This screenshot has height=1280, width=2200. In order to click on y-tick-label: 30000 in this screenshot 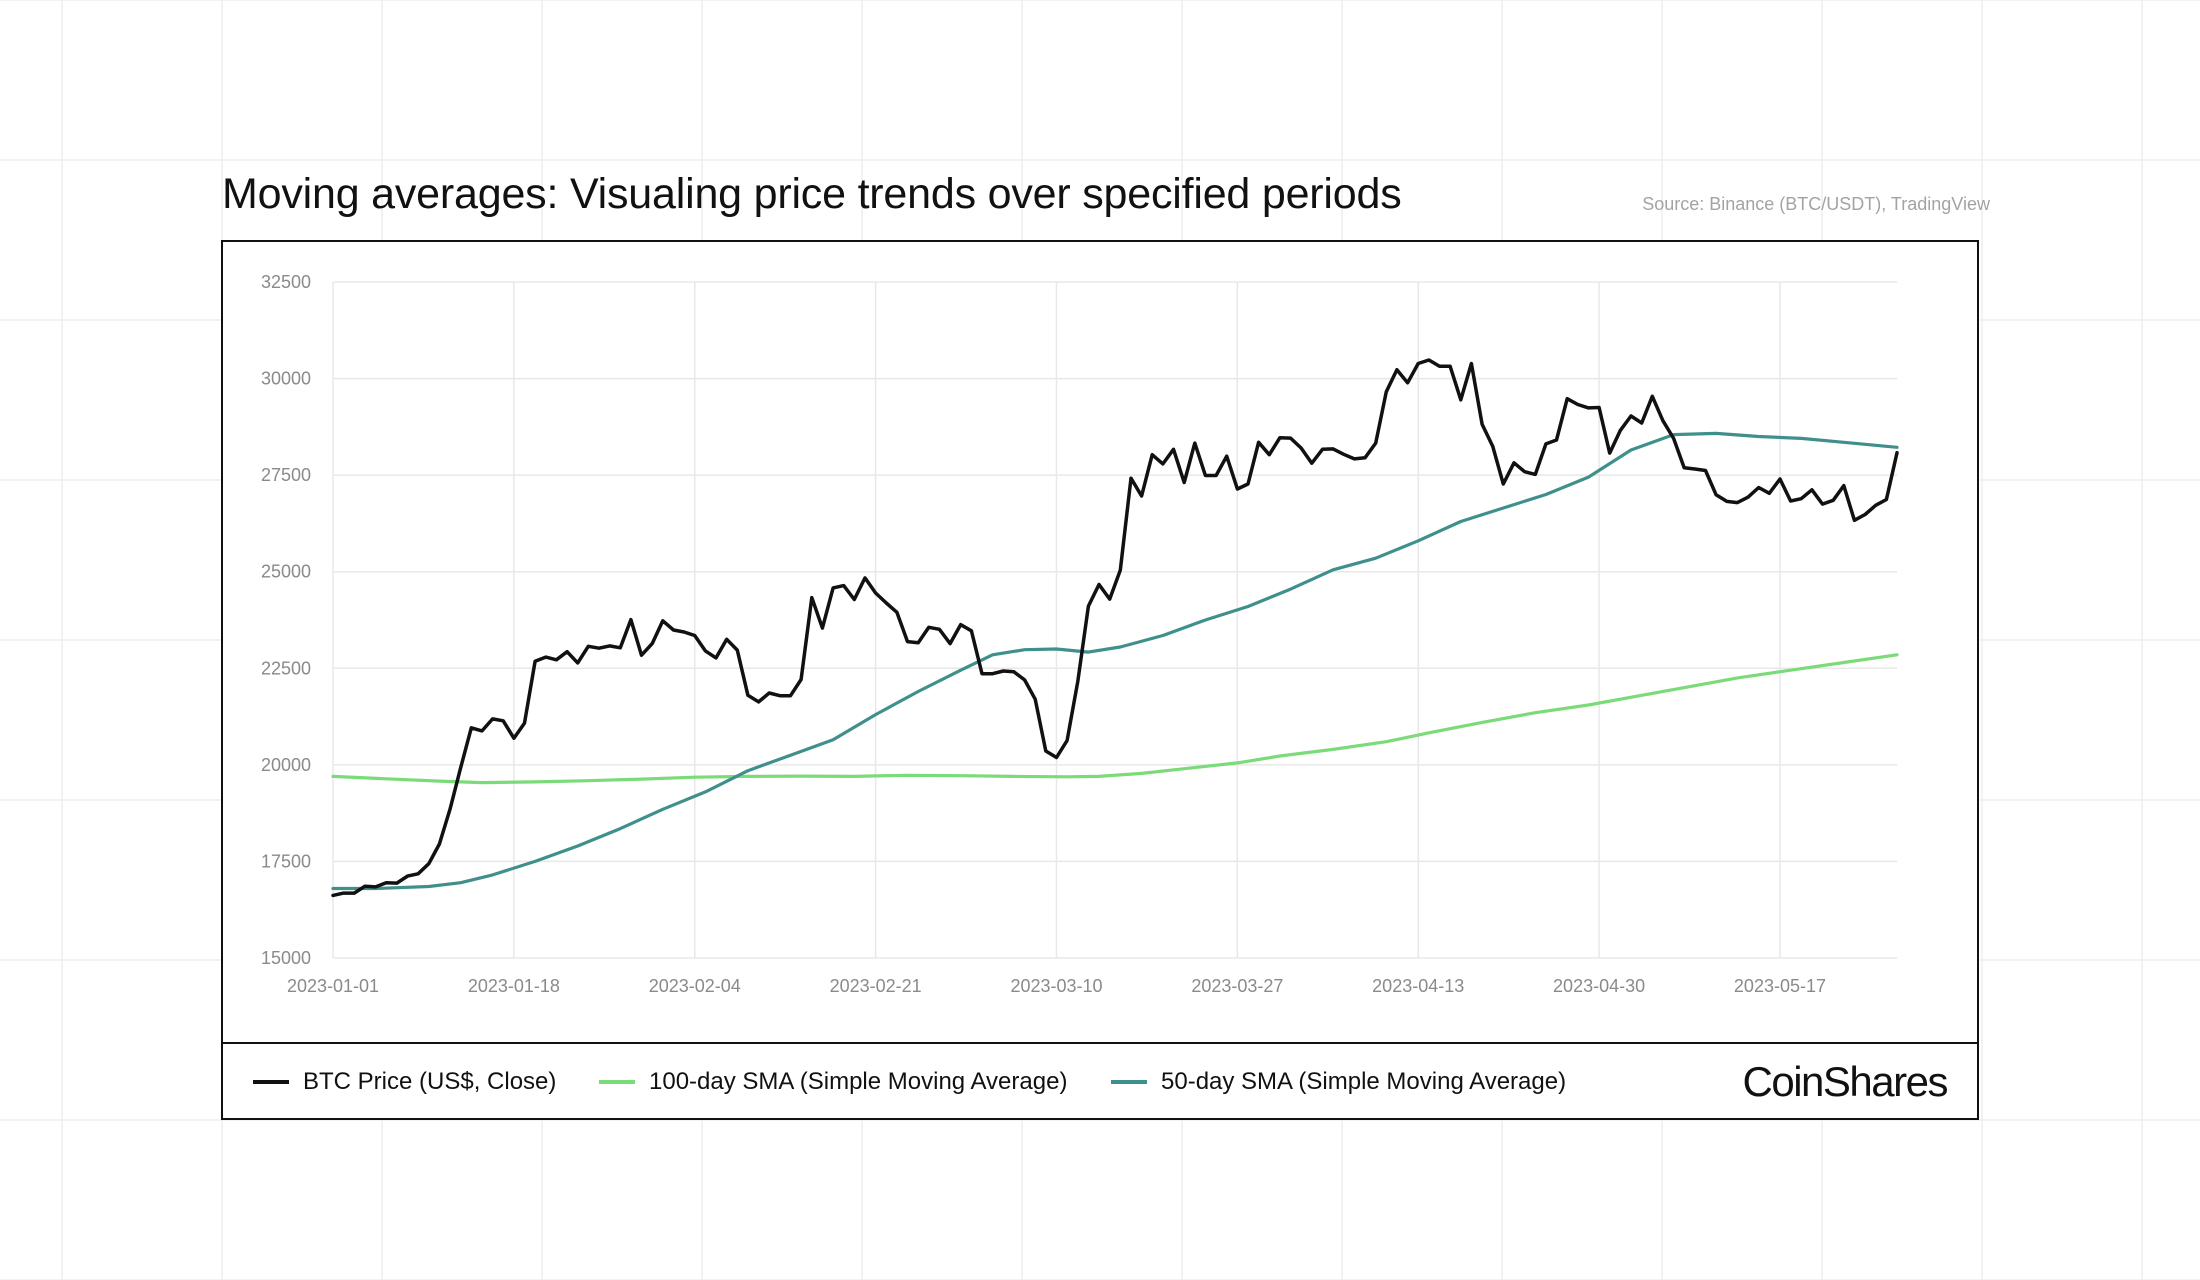, I will do `click(286, 379)`.